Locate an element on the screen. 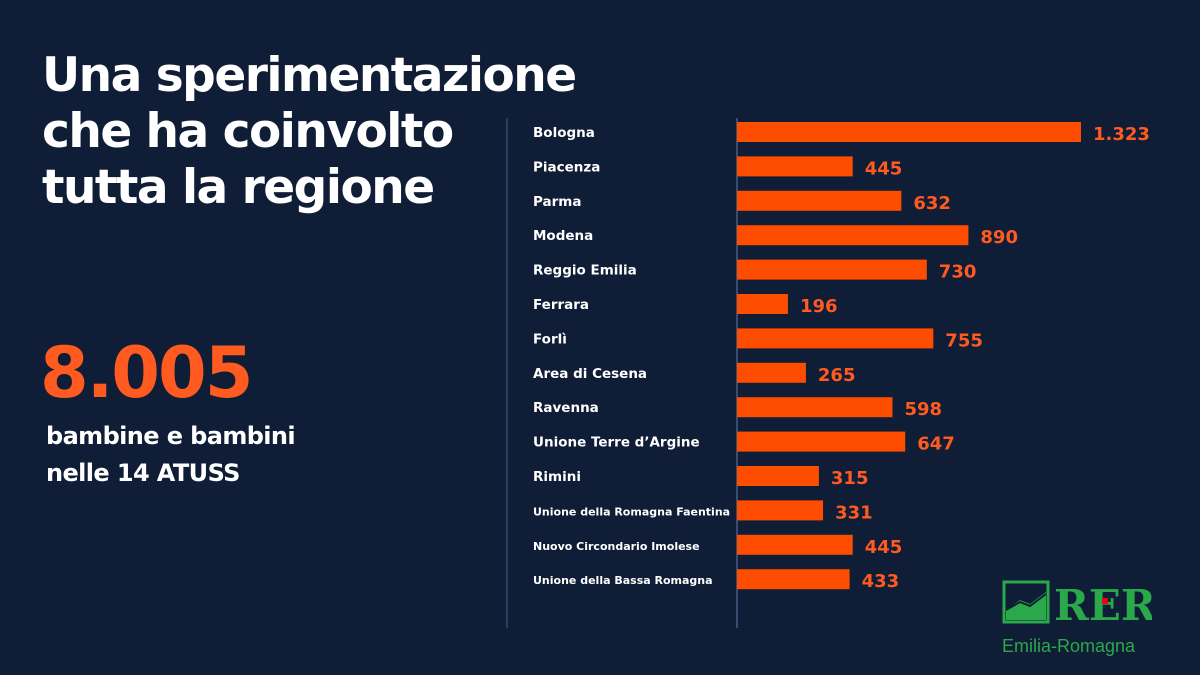  category-label: Nuovo Circondario Imolese is located at coordinates (616, 546).